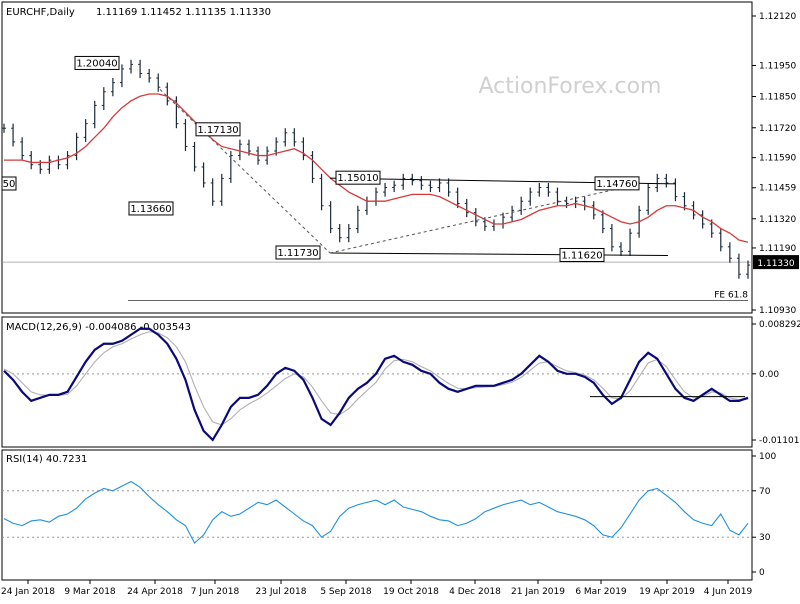 This screenshot has height=604, width=800. I want to click on current-price-tag: 1.11330, so click(776, 262).